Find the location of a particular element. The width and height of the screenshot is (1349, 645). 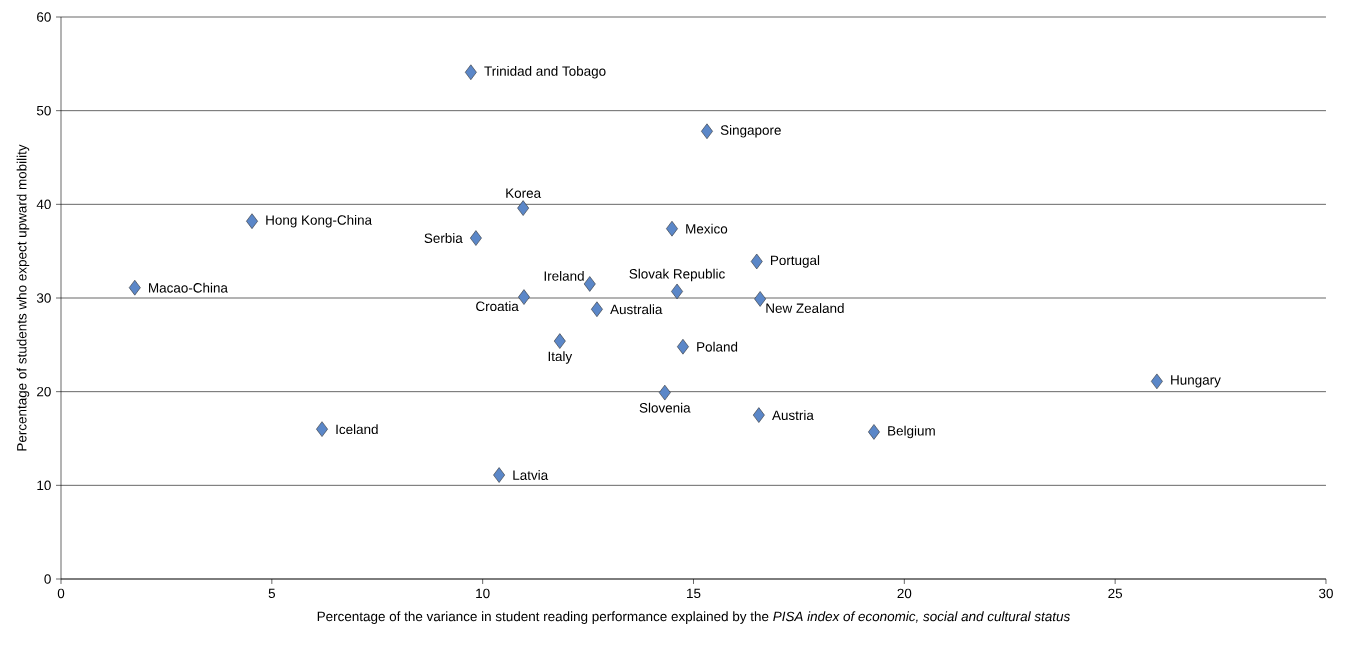

x-axis-title: Percentage of the variance in student reading performance explained by the PISA index of economic, social and cultural status is located at coordinates (693, 617).